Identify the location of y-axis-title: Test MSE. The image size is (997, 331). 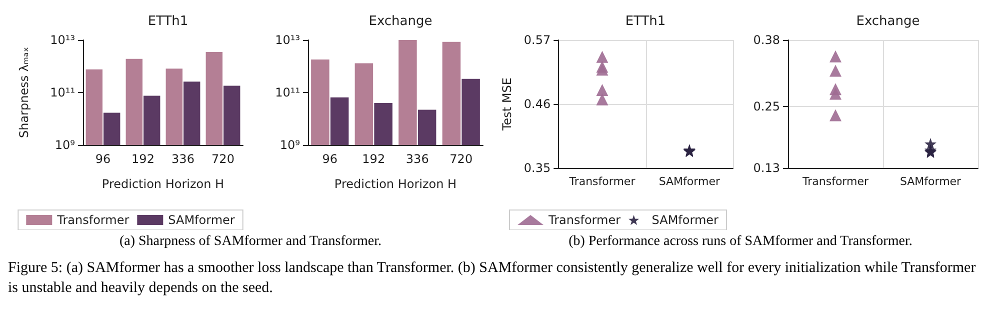
(507, 105).